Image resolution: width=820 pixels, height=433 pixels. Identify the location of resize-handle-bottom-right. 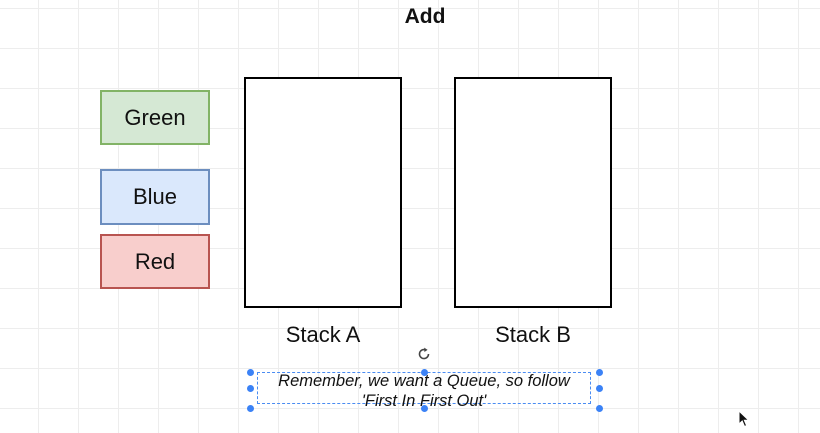
(599, 408).